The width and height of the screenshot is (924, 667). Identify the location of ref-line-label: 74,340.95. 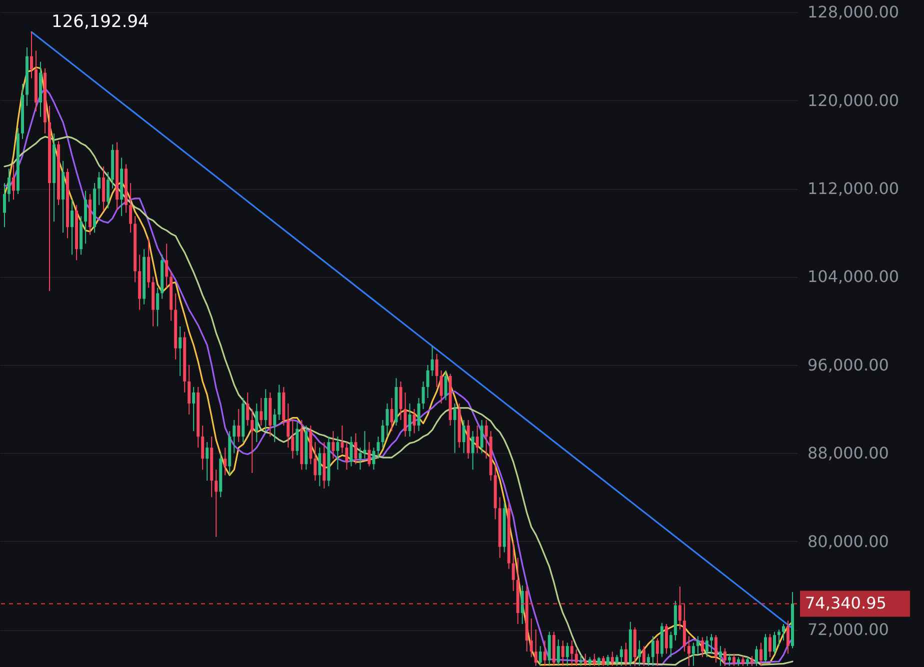
(845, 603).